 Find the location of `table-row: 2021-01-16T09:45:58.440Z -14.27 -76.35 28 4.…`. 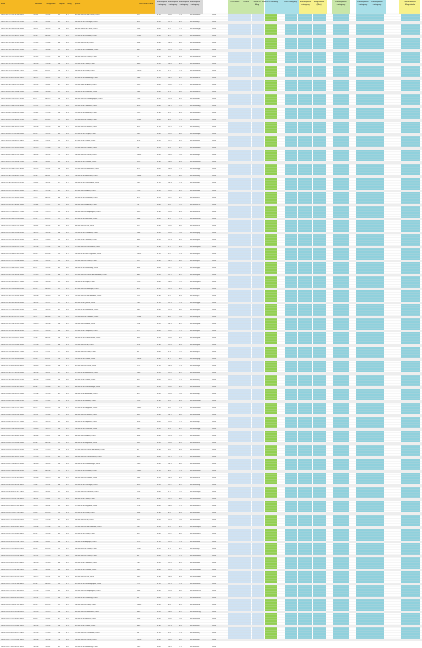

table-row: 2021-01-16T09:45:58.440Z -14.27 -76.35 28 4.… is located at coordinates (211, 29).